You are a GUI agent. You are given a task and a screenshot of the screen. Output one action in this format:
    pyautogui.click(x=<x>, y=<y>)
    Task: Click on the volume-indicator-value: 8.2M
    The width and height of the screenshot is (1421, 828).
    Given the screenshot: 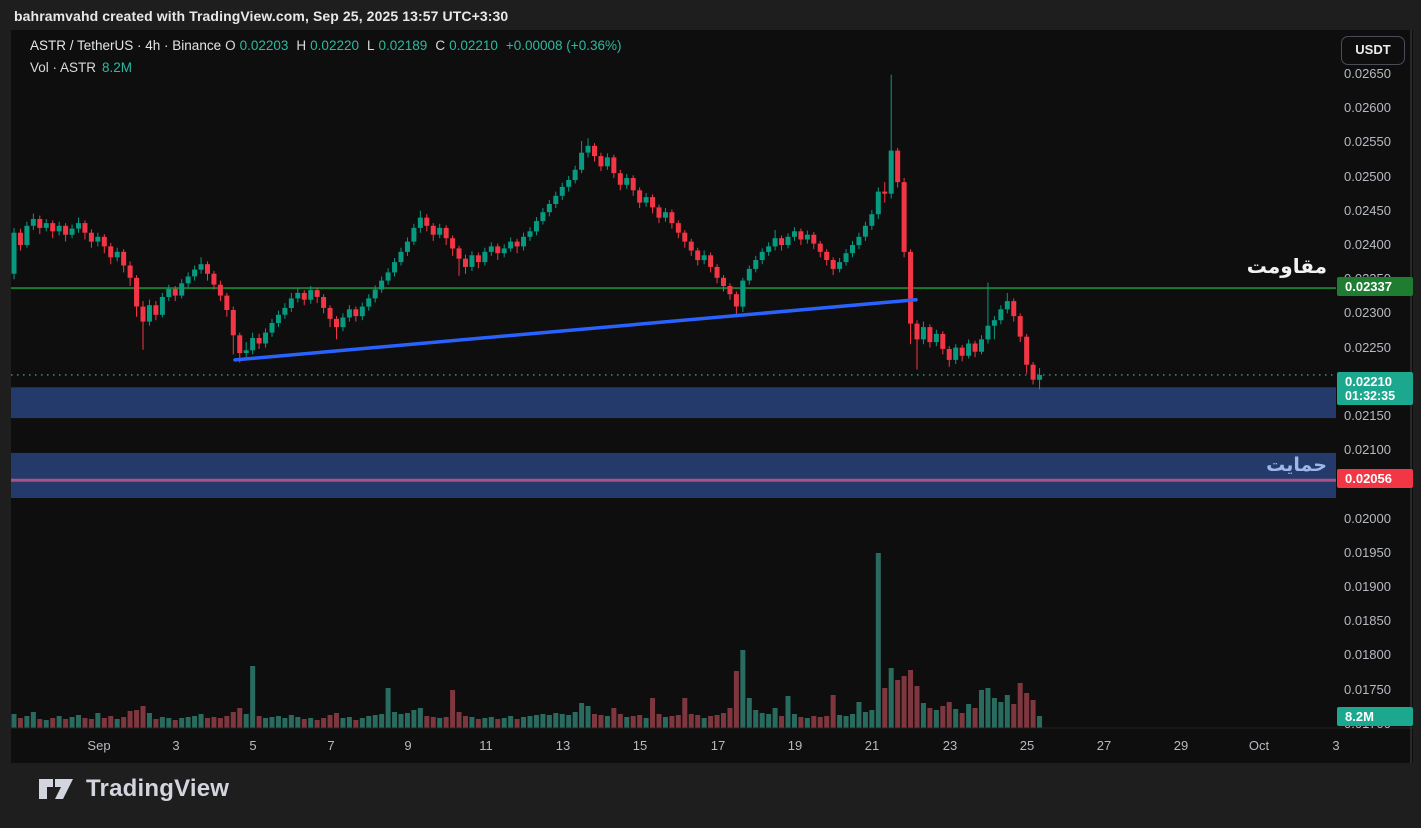 What is the action you would take?
    pyautogui.click(x=117, y=67)
    